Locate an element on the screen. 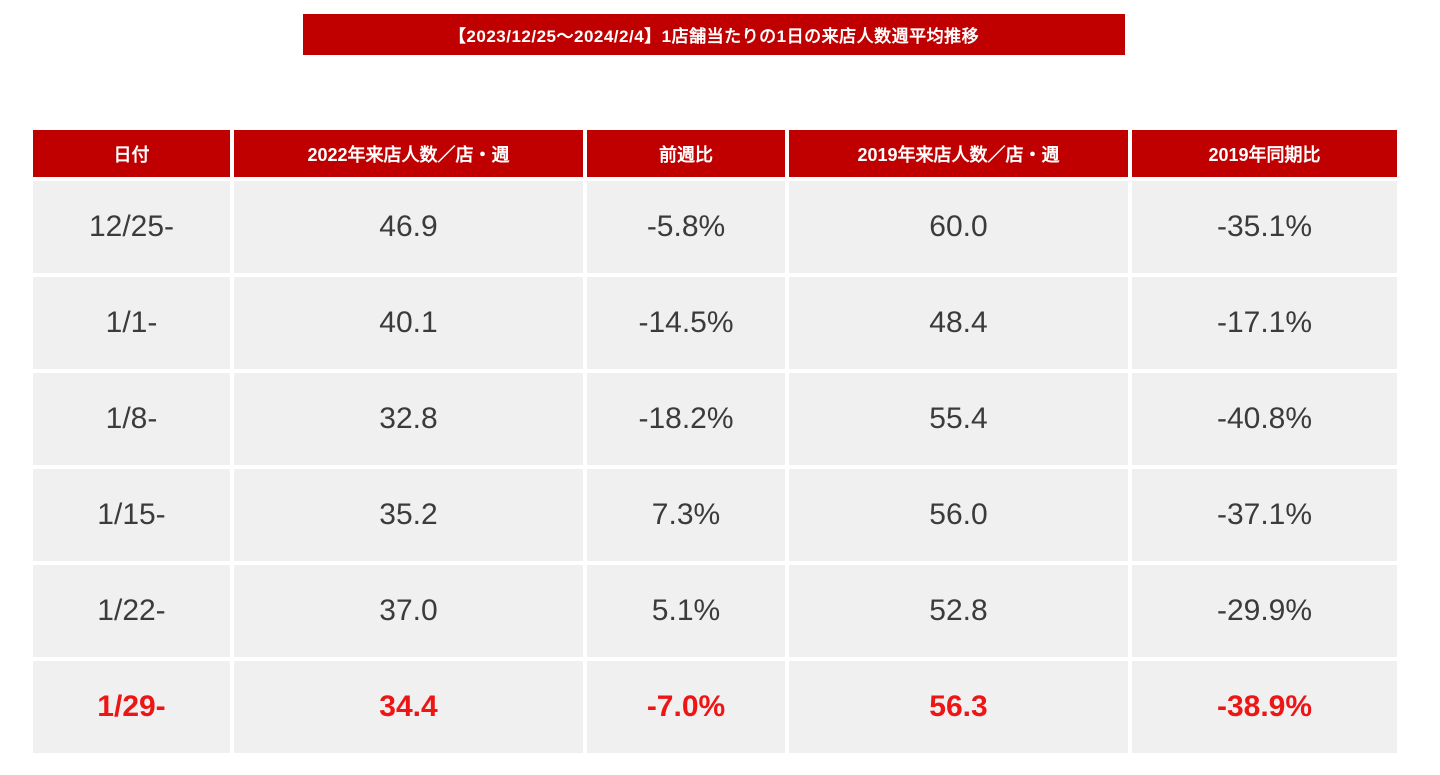 Image resolution: width=1440 pixels, height=775 pixels. col-header-wow-change: 前週比 is located at coordinates (686, 153).